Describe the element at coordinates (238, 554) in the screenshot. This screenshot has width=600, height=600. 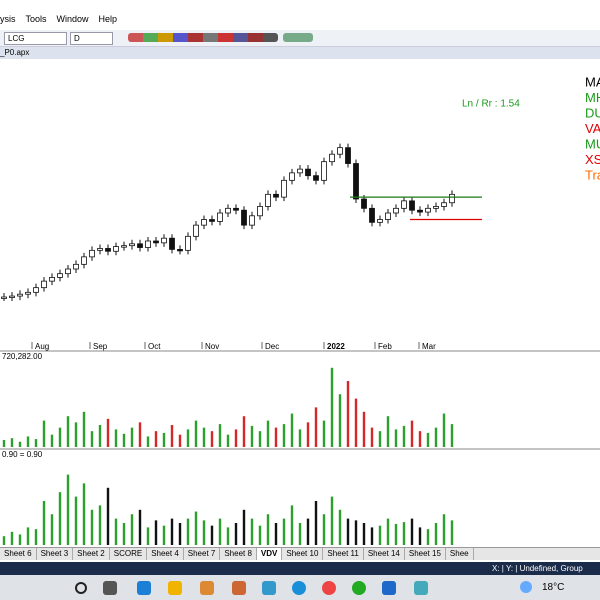
I see `sheet-tab: Sheet 8` at that location.